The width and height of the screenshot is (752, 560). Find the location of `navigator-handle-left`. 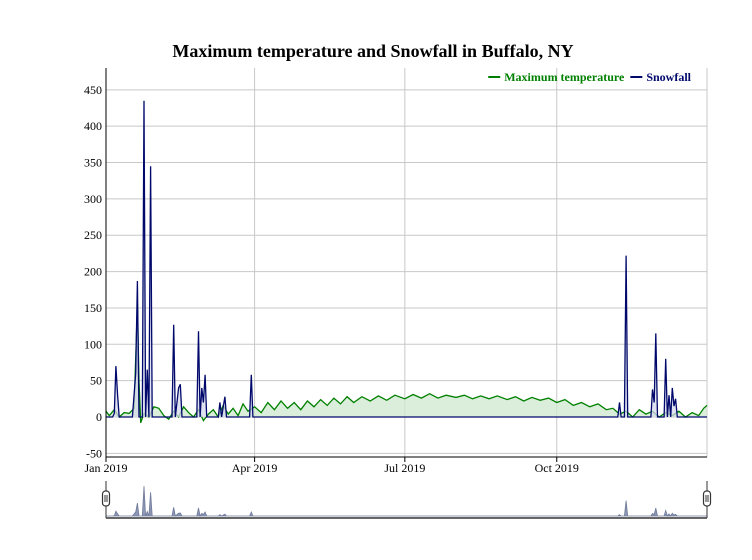

navigator-handle-left is located at coordinates (106, 498).